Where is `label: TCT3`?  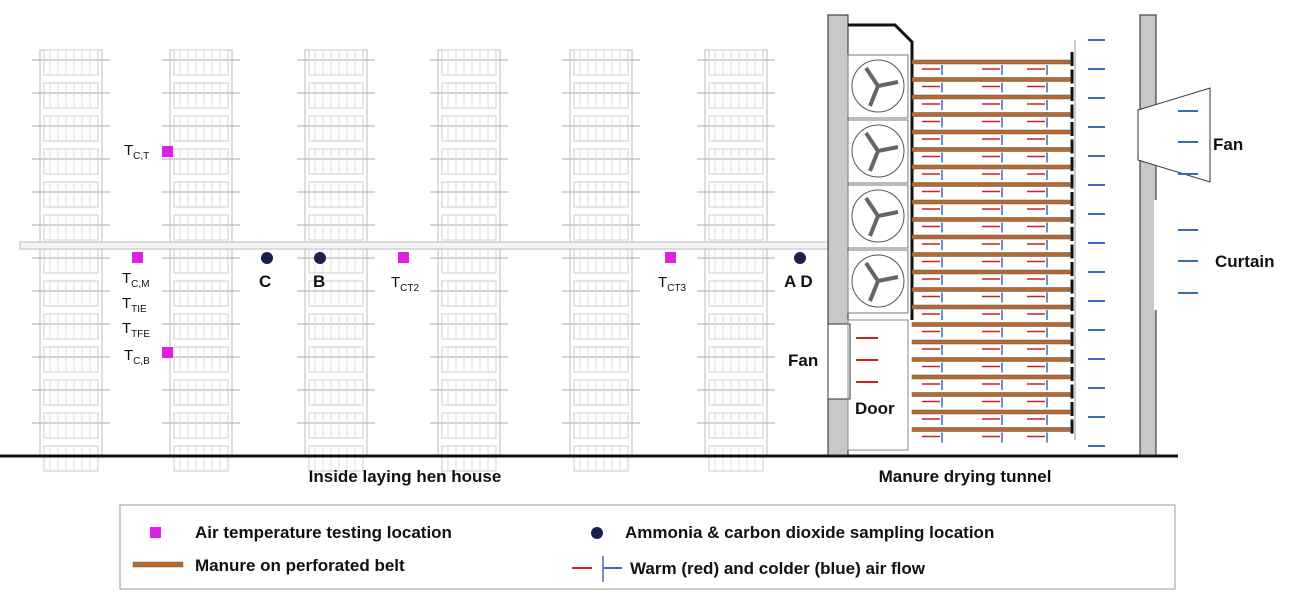
label: TCT3 is located at coordinates (672, 284).